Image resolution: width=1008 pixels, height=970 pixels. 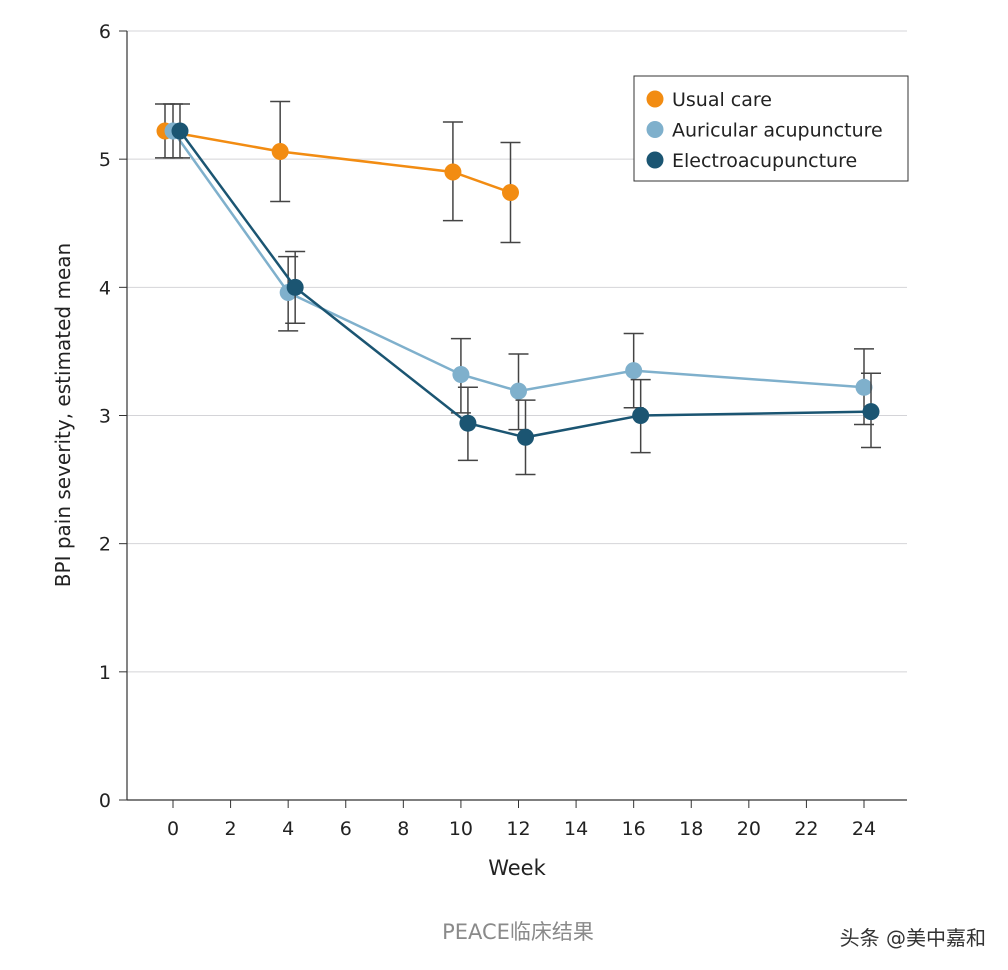 I want to click on x-tick-label: 24, so click(x=864, y=829).